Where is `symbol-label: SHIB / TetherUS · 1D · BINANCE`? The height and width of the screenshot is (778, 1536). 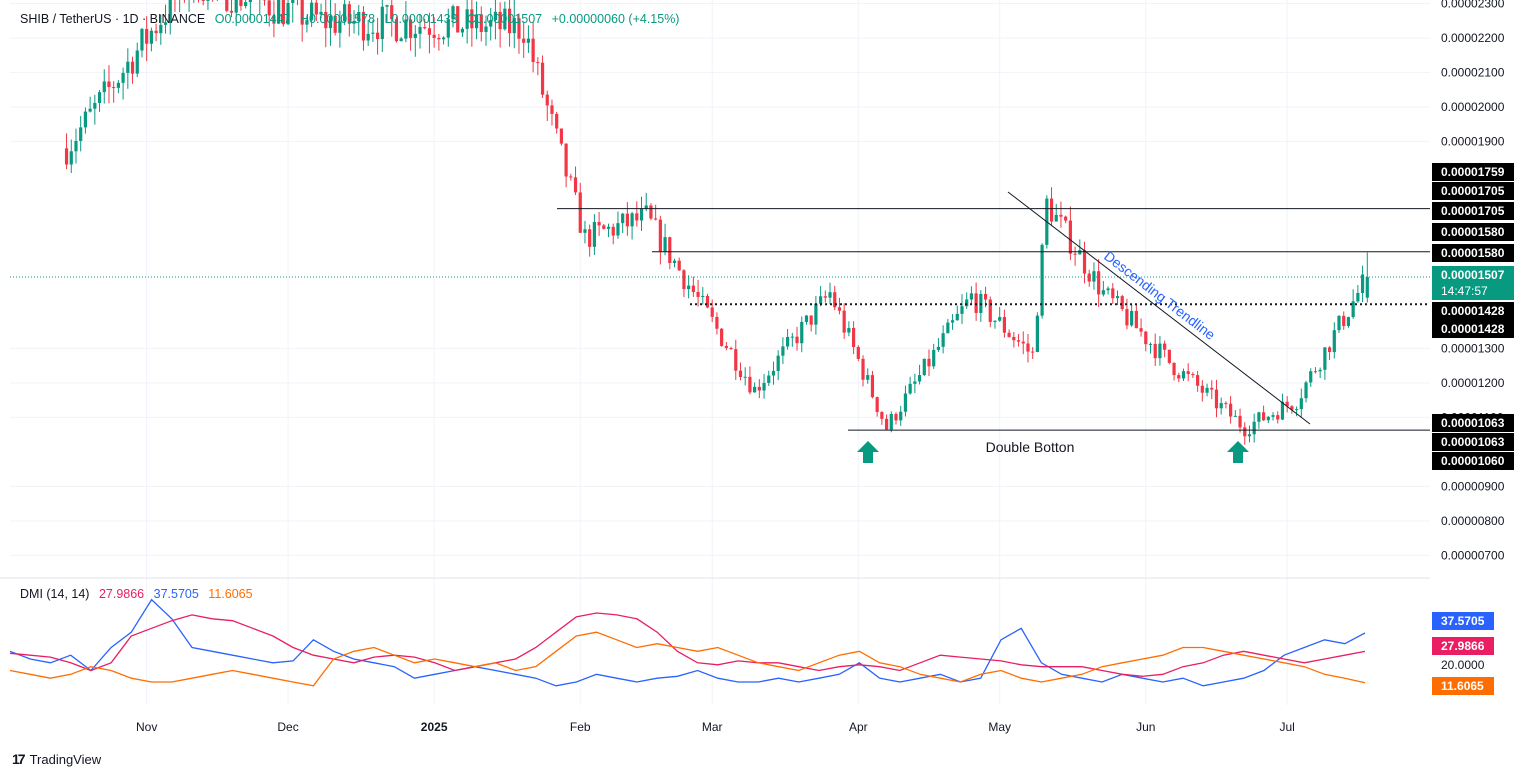
symbol-label: SHIB / TetherUS · 1D · BINANCE is located at coordinates (113, 19).